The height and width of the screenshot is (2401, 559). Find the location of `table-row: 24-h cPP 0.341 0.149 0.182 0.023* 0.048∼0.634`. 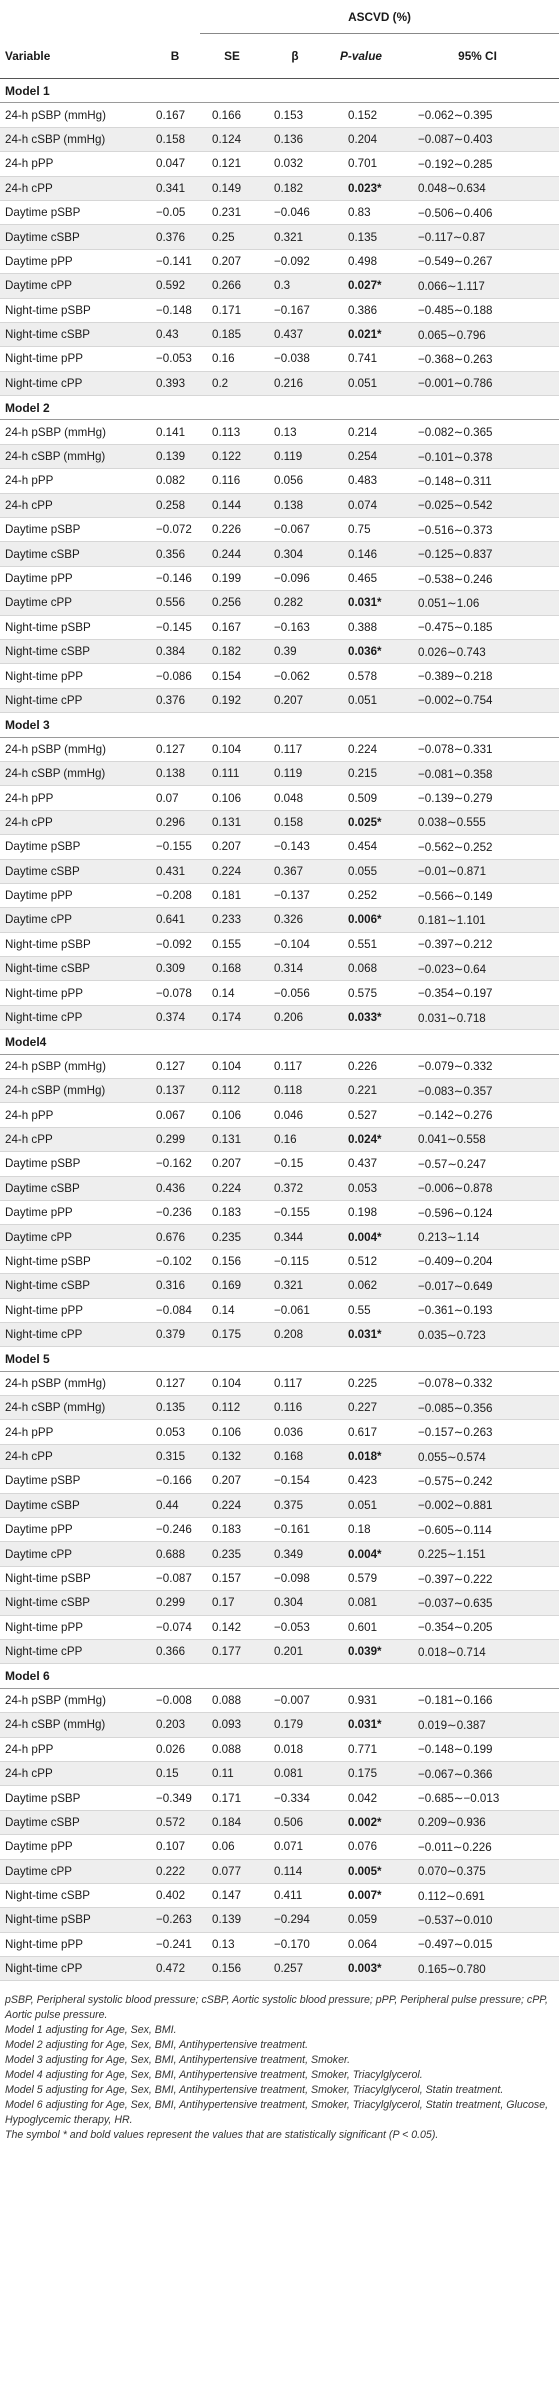

table-row: 24-h cPP 0.341 0.149 0.182 0.023* 0.048∼0.634 is located at coordinates (279, 188).